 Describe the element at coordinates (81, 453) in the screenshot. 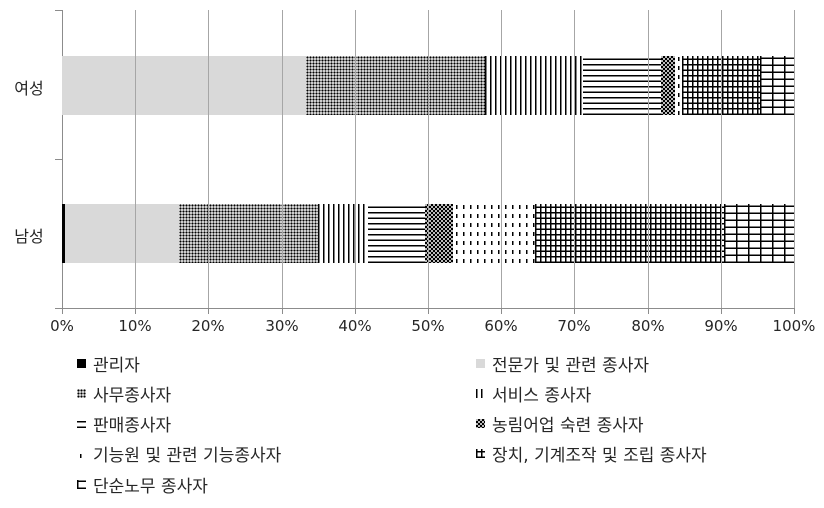

I see `legend-swatch-dashes-icon` at that location.